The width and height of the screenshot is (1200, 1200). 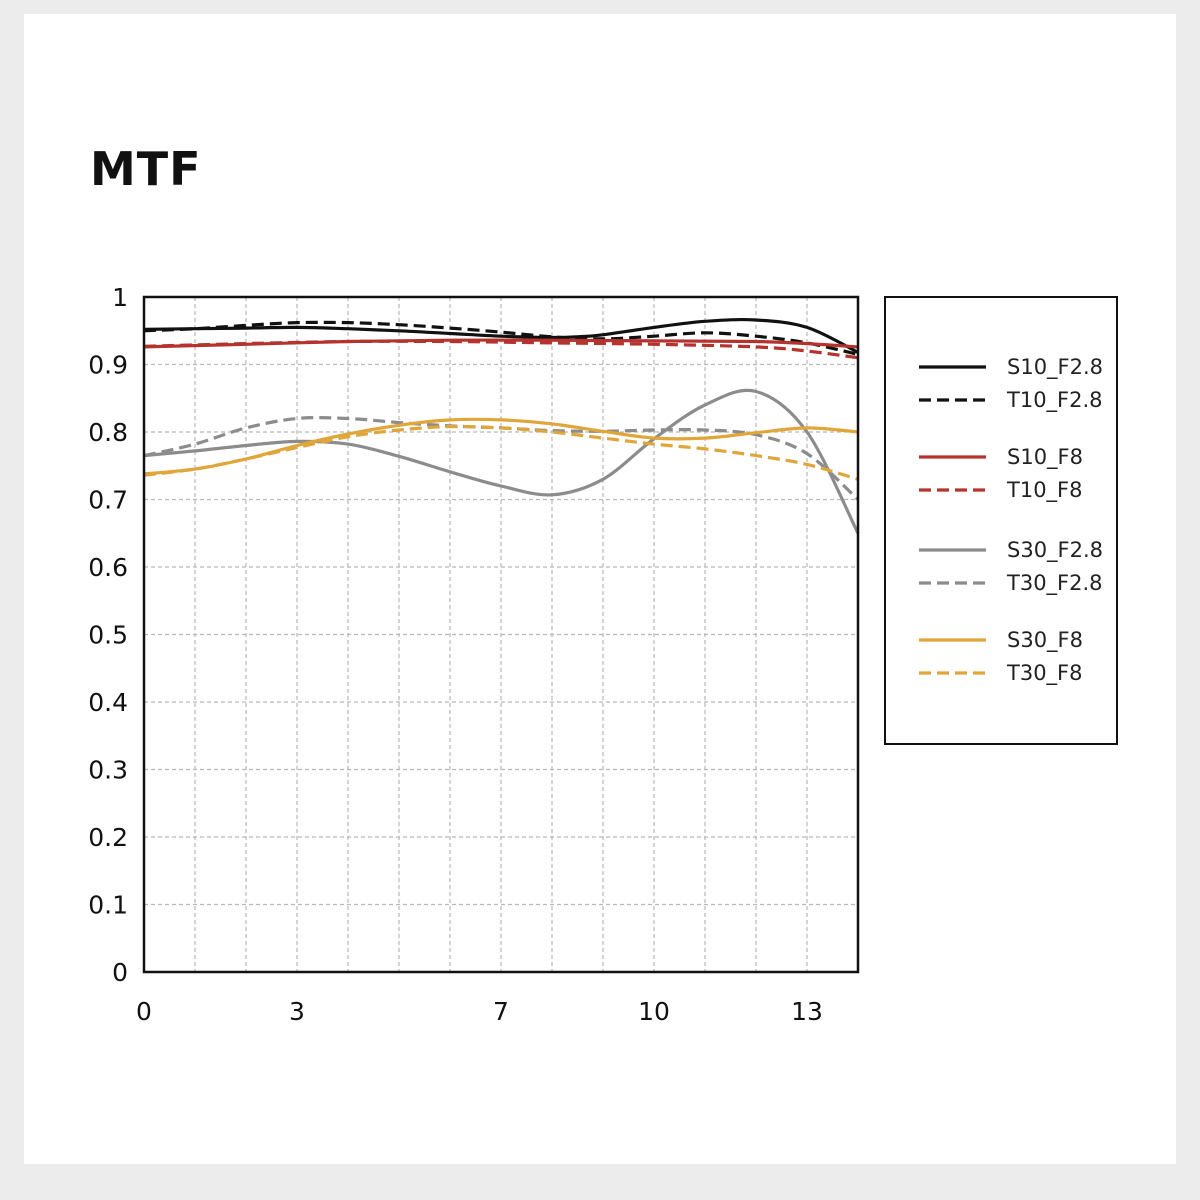 I want to click on legend-frame, so click(x=1001, y=520).